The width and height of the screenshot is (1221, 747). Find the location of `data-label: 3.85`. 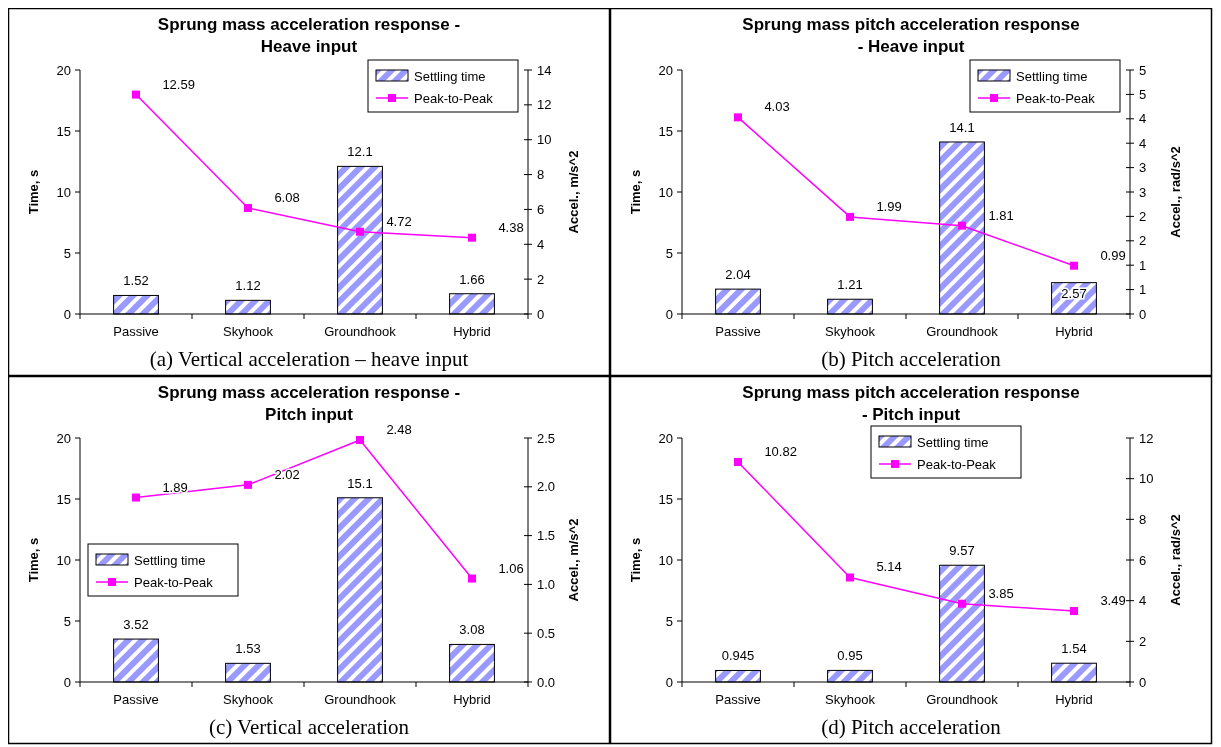

data-label: 3.85 is located at coordinates (1001, 593).